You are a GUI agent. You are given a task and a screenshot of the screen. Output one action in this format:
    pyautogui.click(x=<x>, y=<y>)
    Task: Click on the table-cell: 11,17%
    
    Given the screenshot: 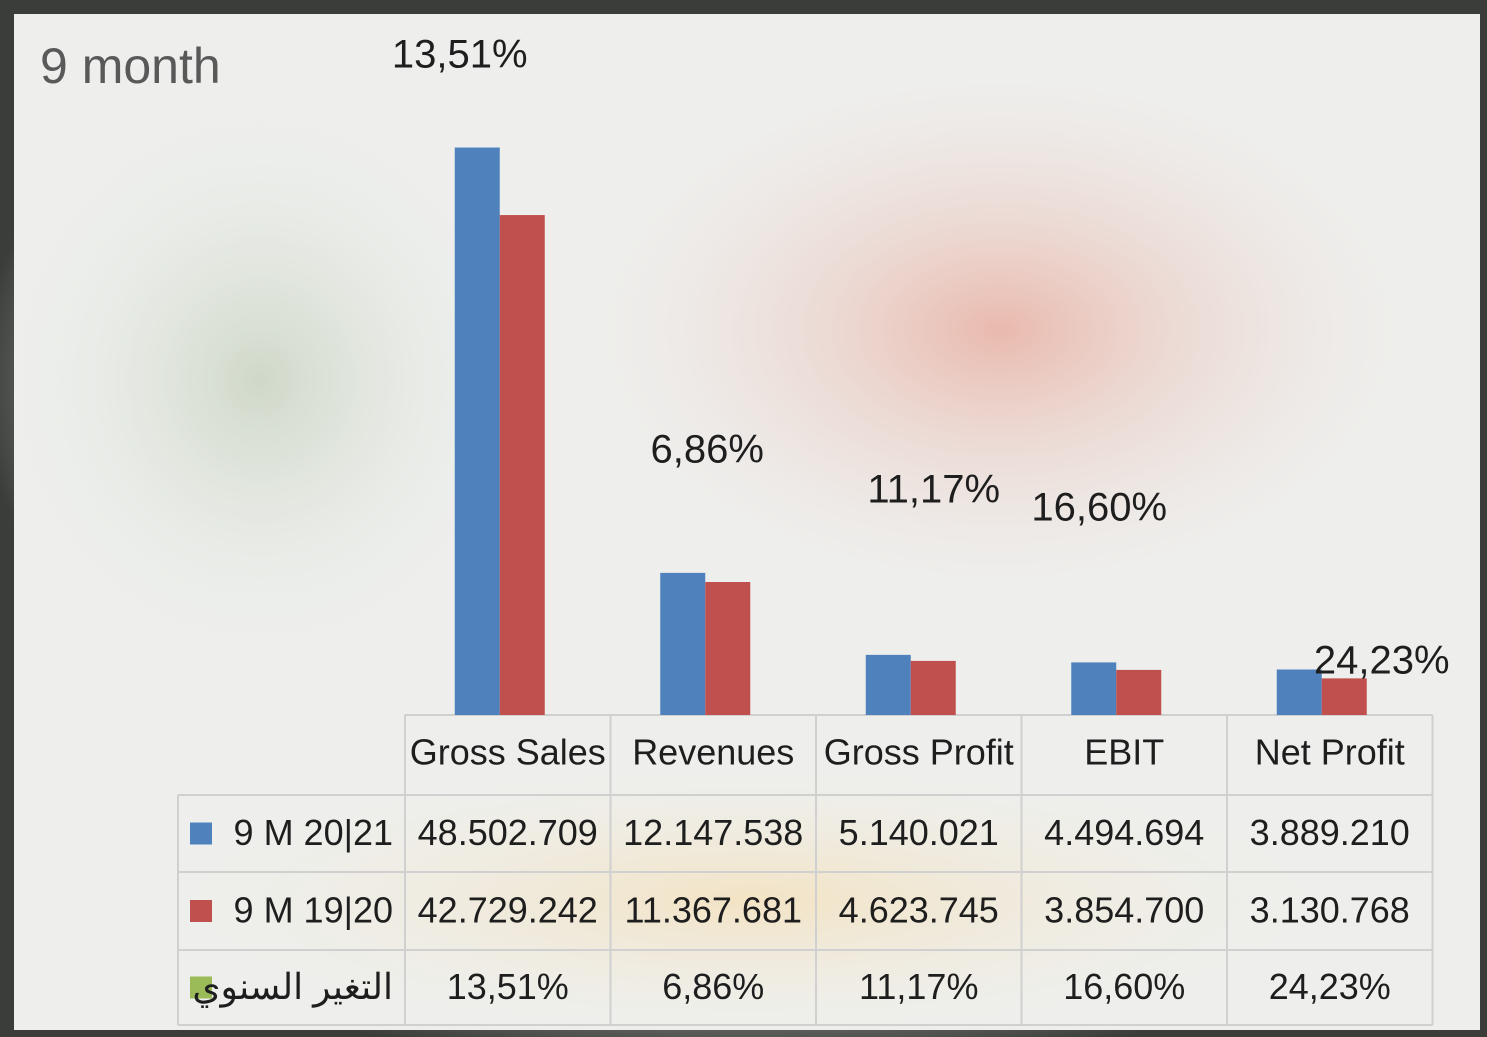 What is the action you would take?
    pyautogui.click(x=918, y=986)
    